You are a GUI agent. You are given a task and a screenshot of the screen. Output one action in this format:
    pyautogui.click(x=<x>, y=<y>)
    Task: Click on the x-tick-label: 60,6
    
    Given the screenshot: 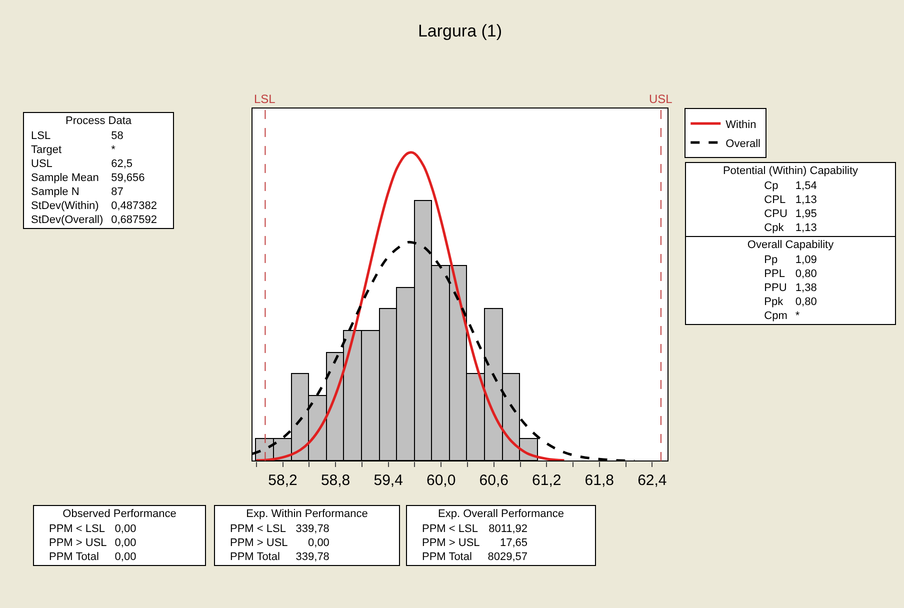 What is the action you would take?
    pyautogui.click(x=493, y=480)
    